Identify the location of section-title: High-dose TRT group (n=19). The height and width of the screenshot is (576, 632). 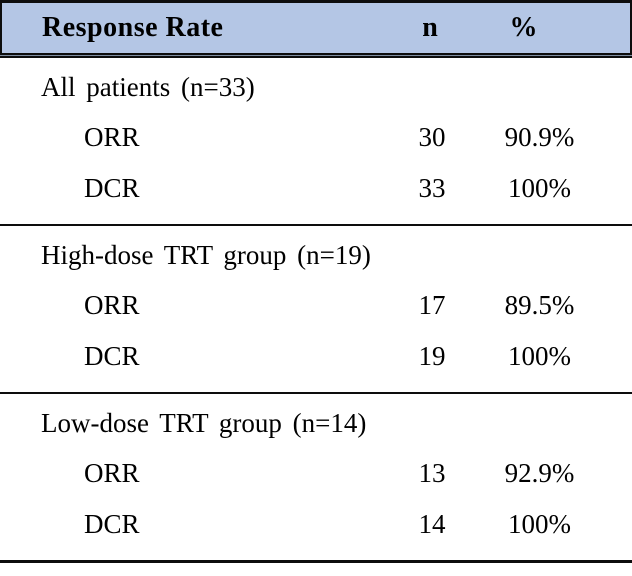
(206, 254).